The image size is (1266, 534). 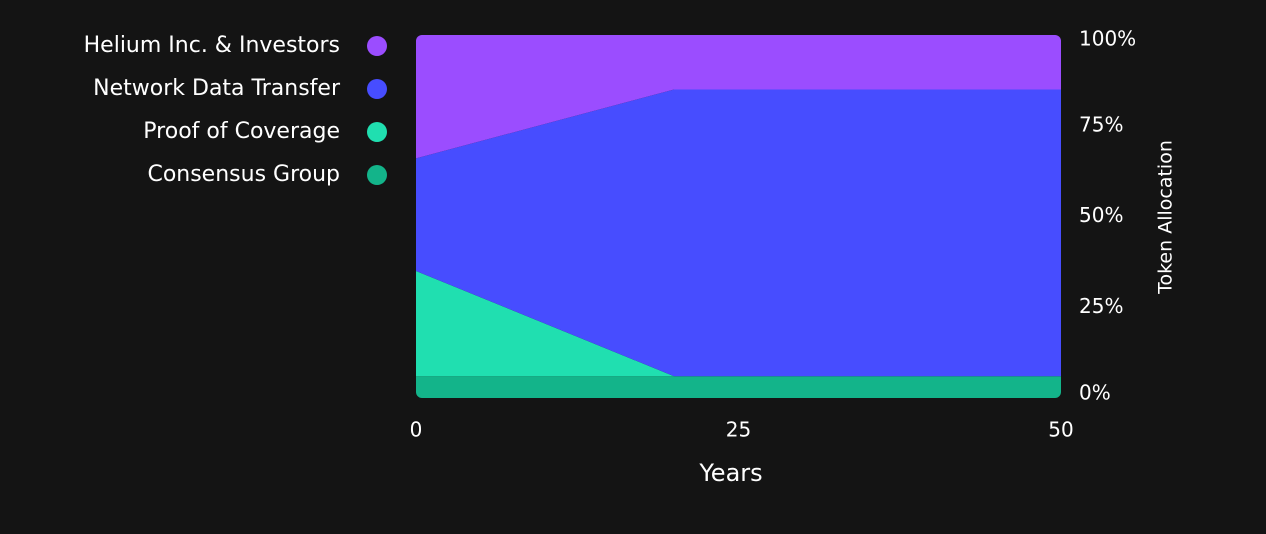 I want to click on y-axis-label: Token Allocation, so click(x=1166, y=217).